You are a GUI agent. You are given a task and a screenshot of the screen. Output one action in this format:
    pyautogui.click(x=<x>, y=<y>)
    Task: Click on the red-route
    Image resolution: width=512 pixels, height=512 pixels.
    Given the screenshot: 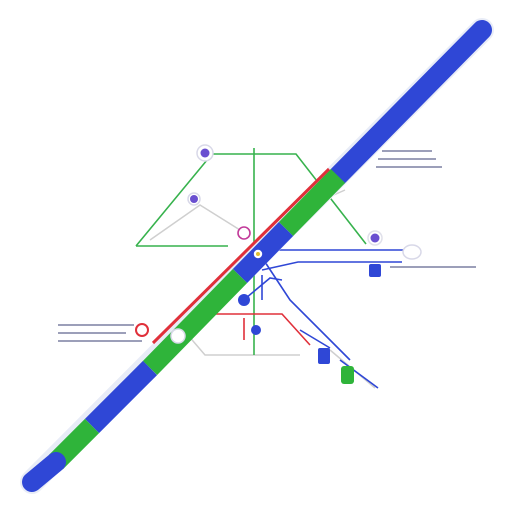 What is the action you would take?
    pyautogui.click(x=248, y=329)
    